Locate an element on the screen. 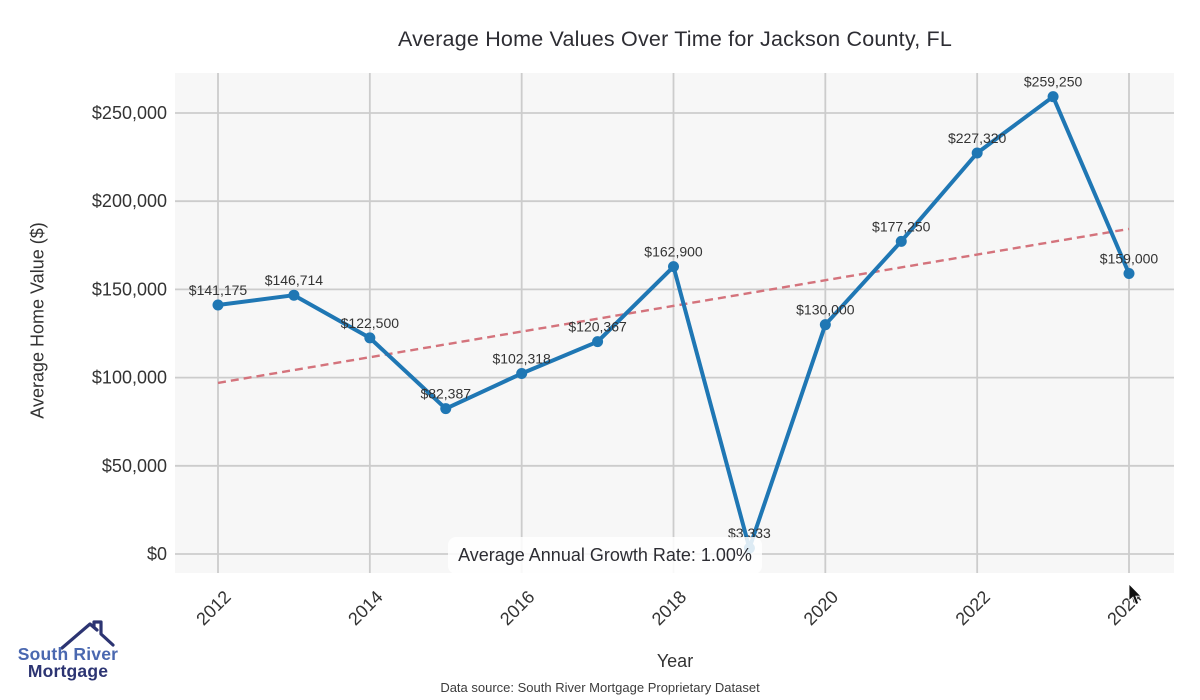 Image resolution: width=1200 pixels, height=700 pixels. growth-rate-annotation: Average Annual Growth Rate: 1.00% is located at coordinates (605, 555).